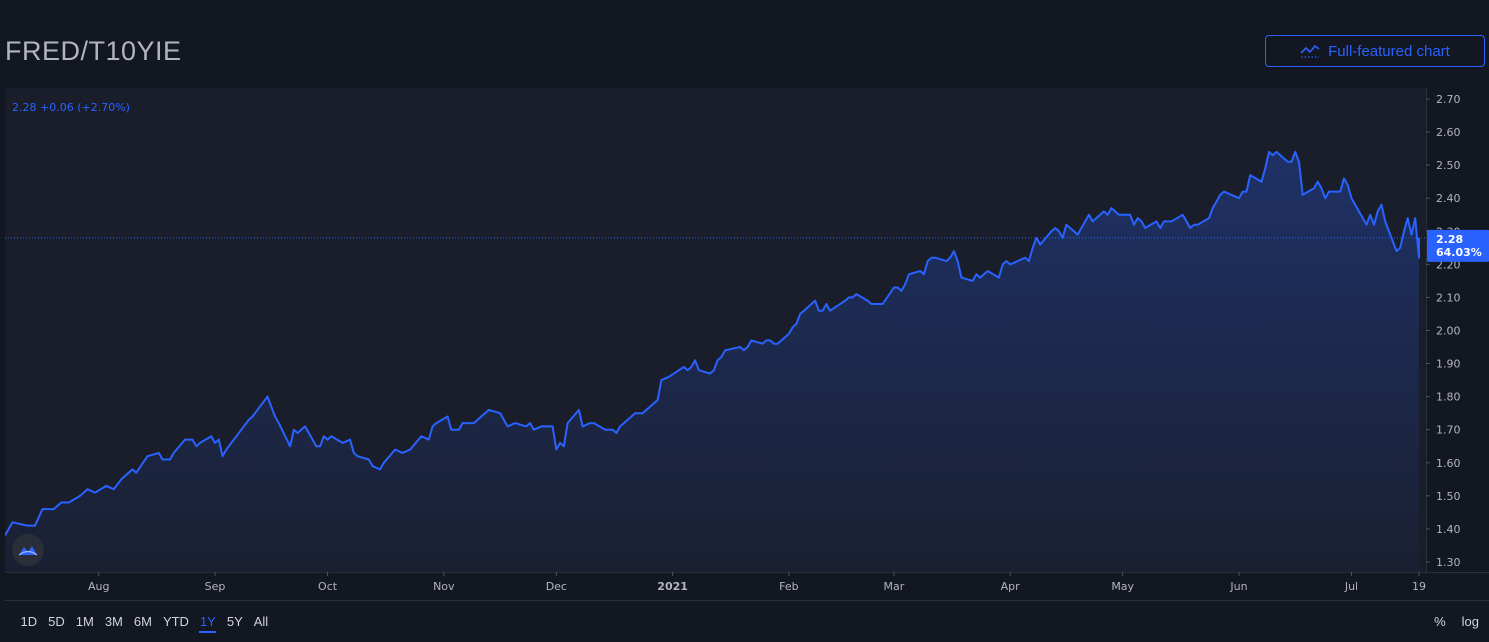 The image size is (1489, 642). What do you see at coordinates (207, 621) in the screenshot?
I see `range-button-1y: 1Y` at bounding box center [207, 621].